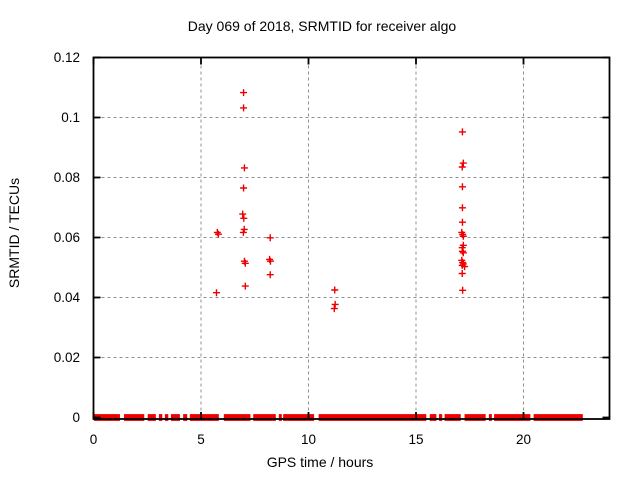  Describe the element at coordinates (523, 439) in the screenshot. I see `x-tick-label: 20` at that location.